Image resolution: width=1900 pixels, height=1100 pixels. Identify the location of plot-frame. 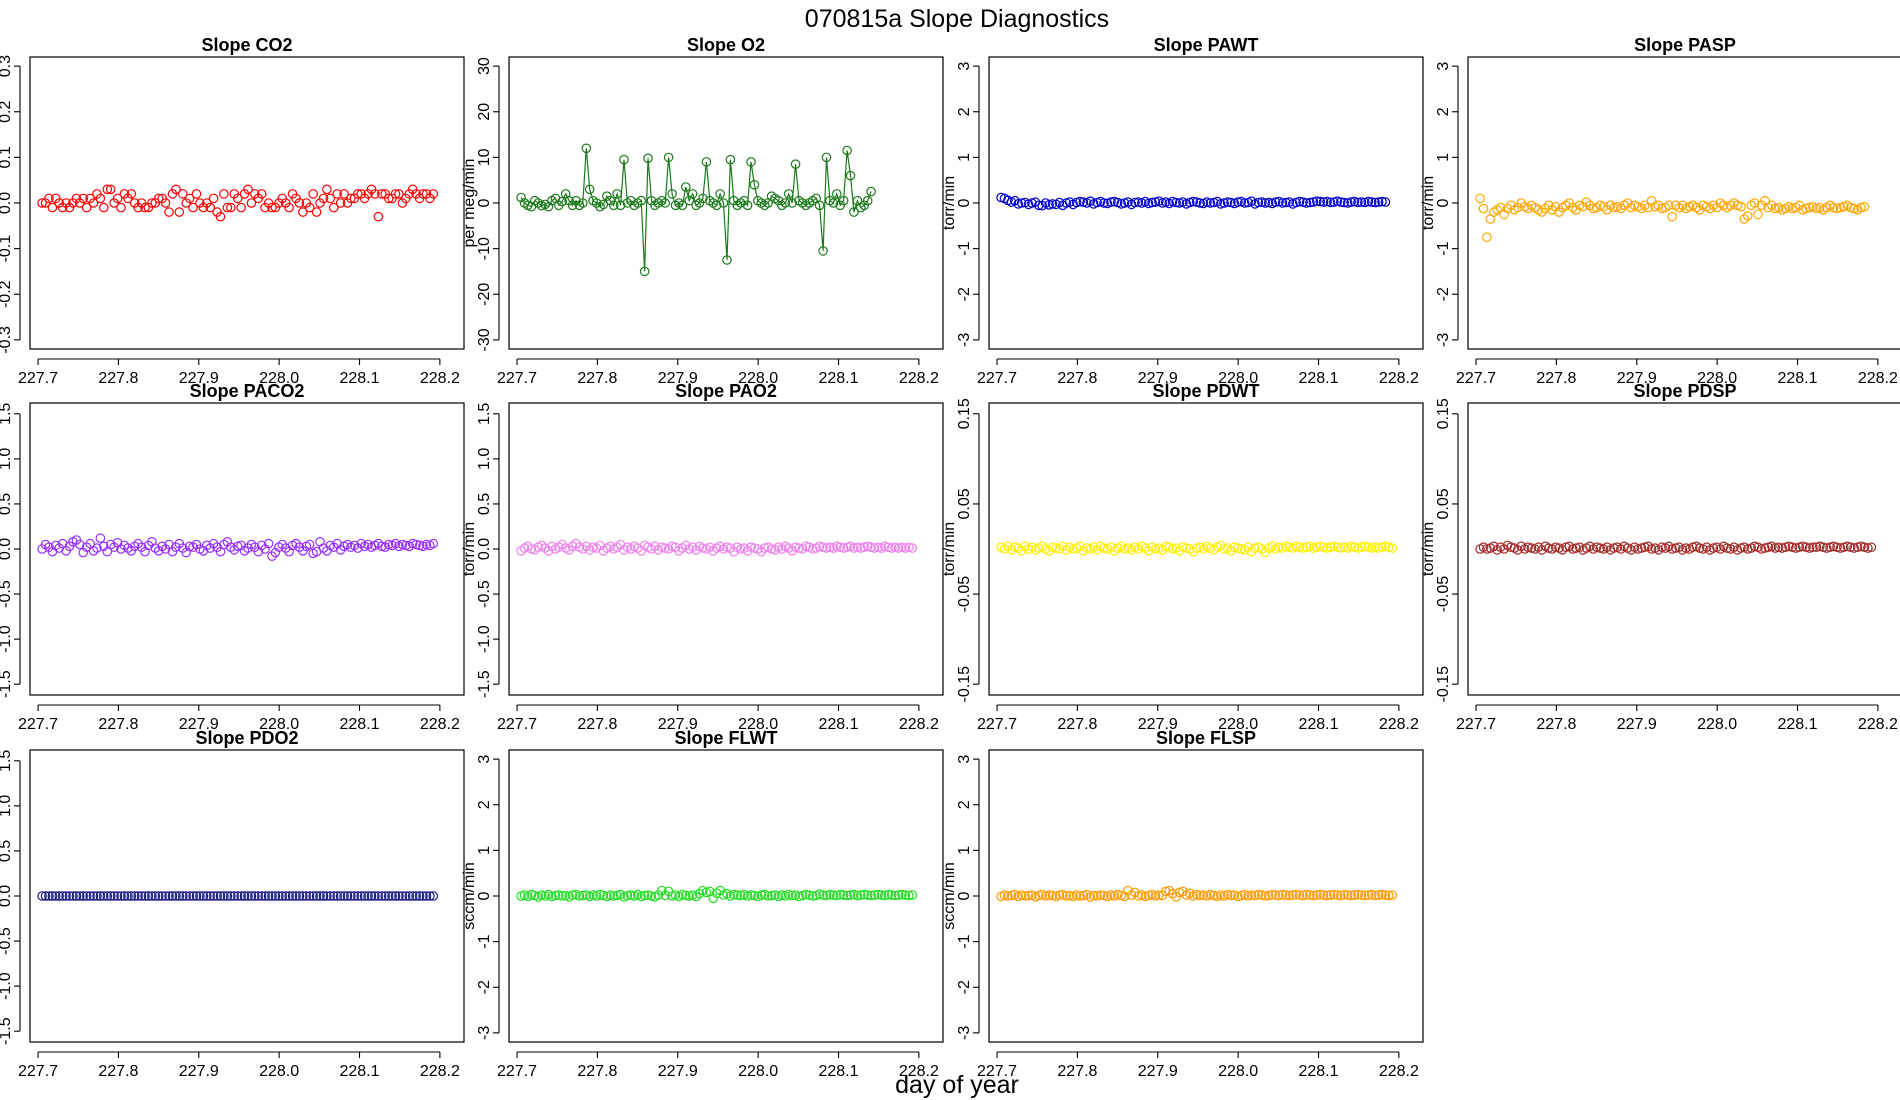
(1206, 896).